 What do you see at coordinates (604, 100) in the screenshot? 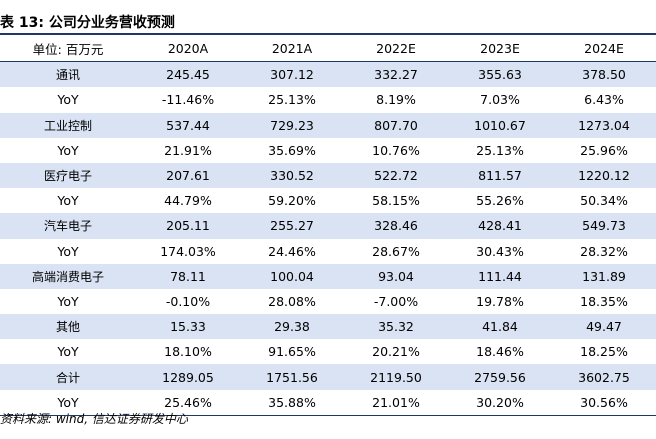
I see `table-cell: 6.43%` at bounding box center [604, 100].